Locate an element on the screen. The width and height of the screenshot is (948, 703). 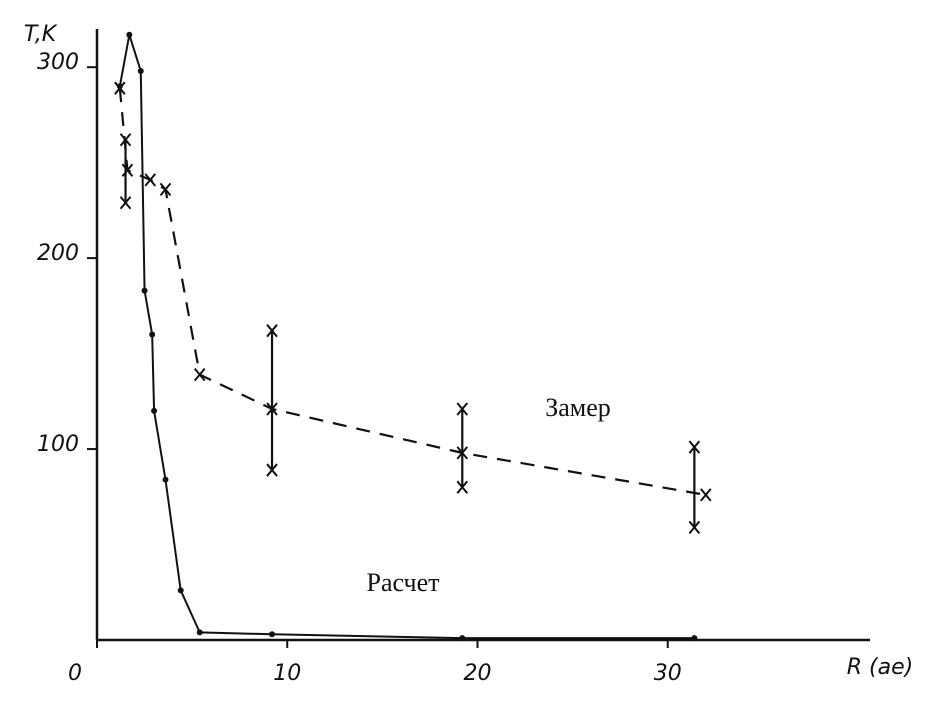
x-tick-label: 30 is located at coordinates (668, 673).